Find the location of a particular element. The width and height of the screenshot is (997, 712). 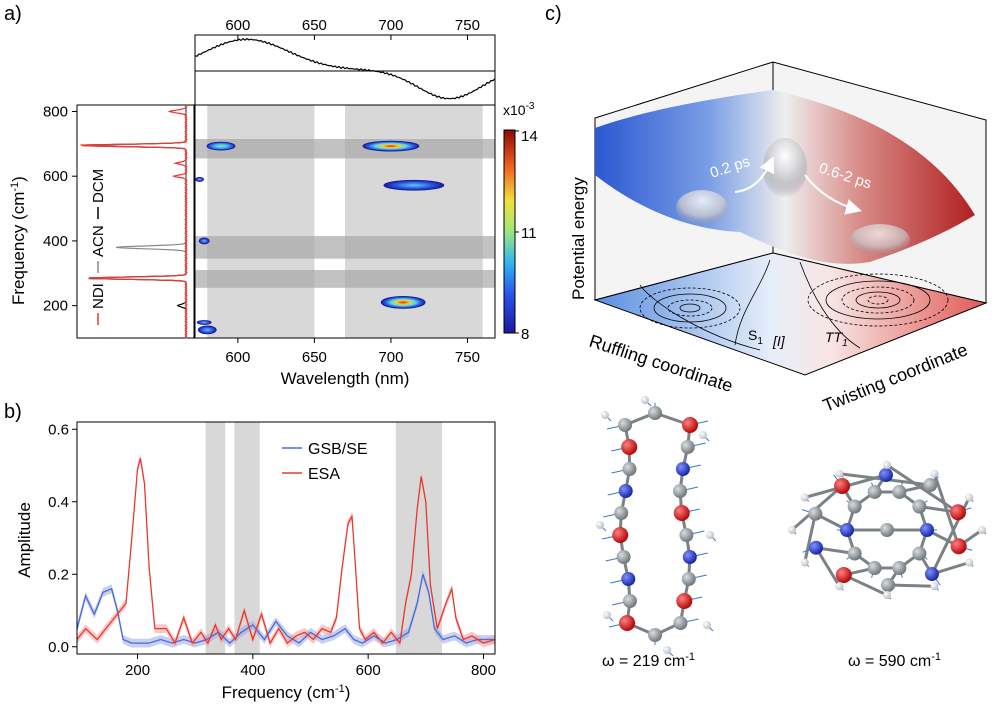

panel-b-frame is located at coordinates (286, 538).